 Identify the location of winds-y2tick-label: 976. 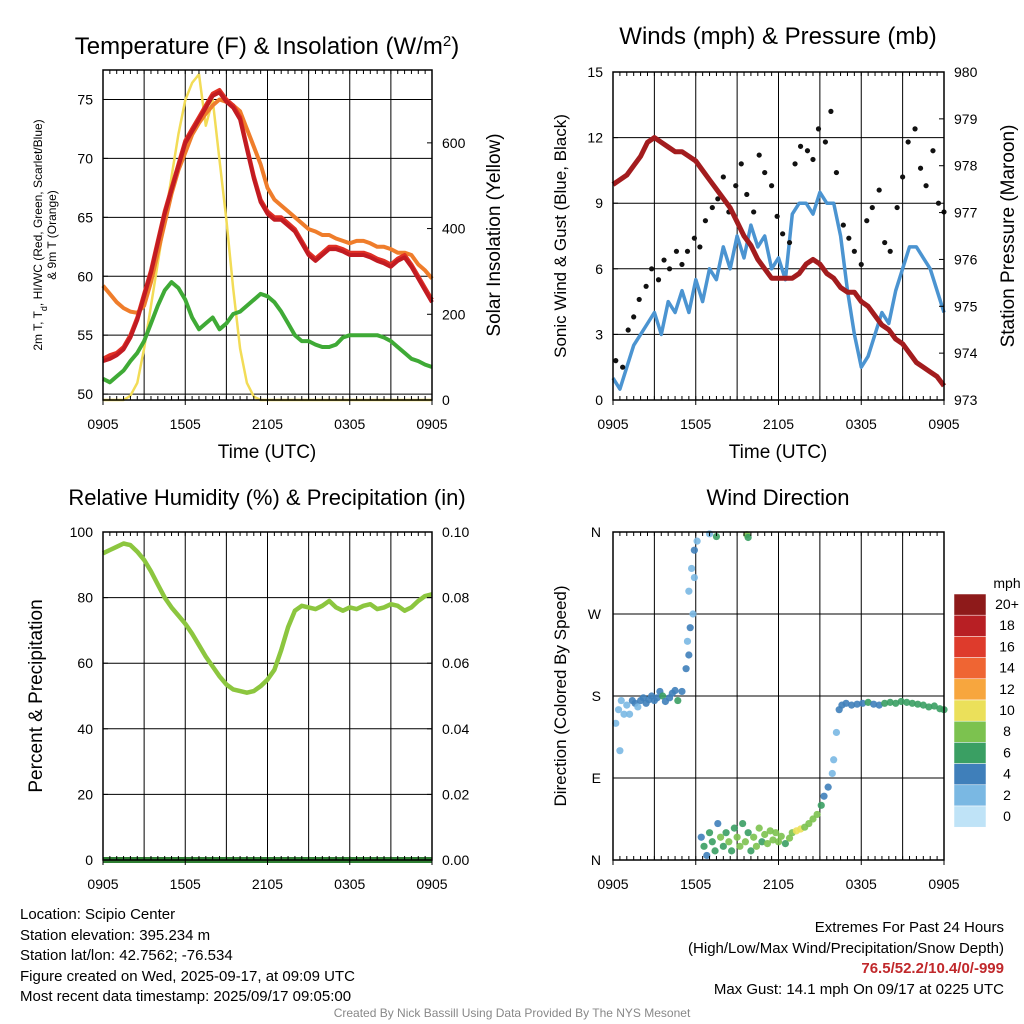
(966, 259).